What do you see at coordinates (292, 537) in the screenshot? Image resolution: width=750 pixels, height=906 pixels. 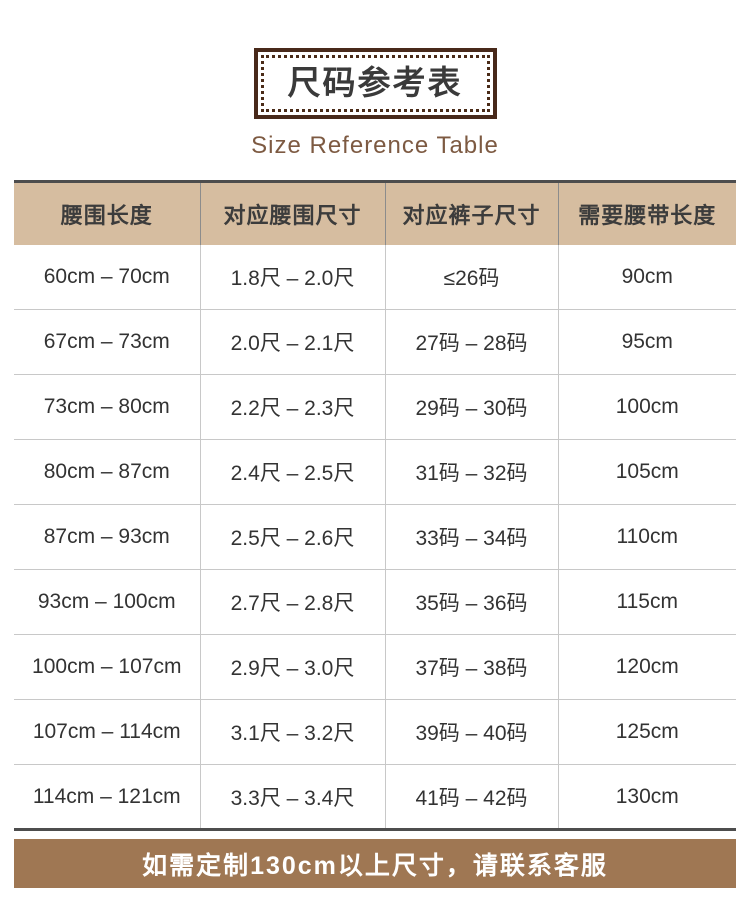 I see `table-cell: 2.5尺 – 2.6尺` at bounding box center [292, 537].